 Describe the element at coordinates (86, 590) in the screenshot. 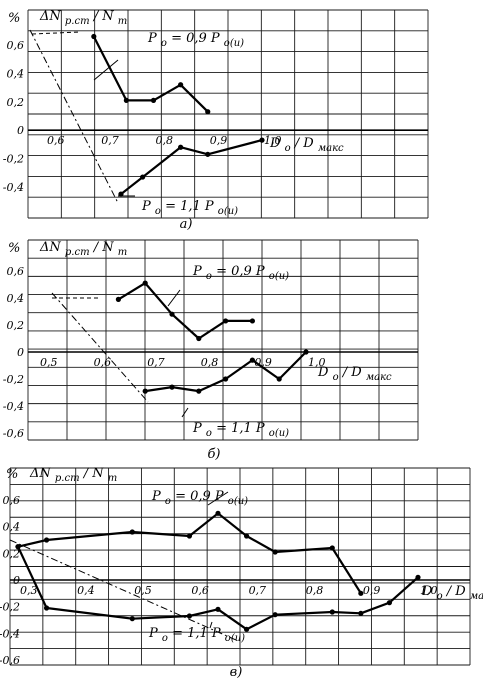

I see `x-tick-label: 0,4` at that location.